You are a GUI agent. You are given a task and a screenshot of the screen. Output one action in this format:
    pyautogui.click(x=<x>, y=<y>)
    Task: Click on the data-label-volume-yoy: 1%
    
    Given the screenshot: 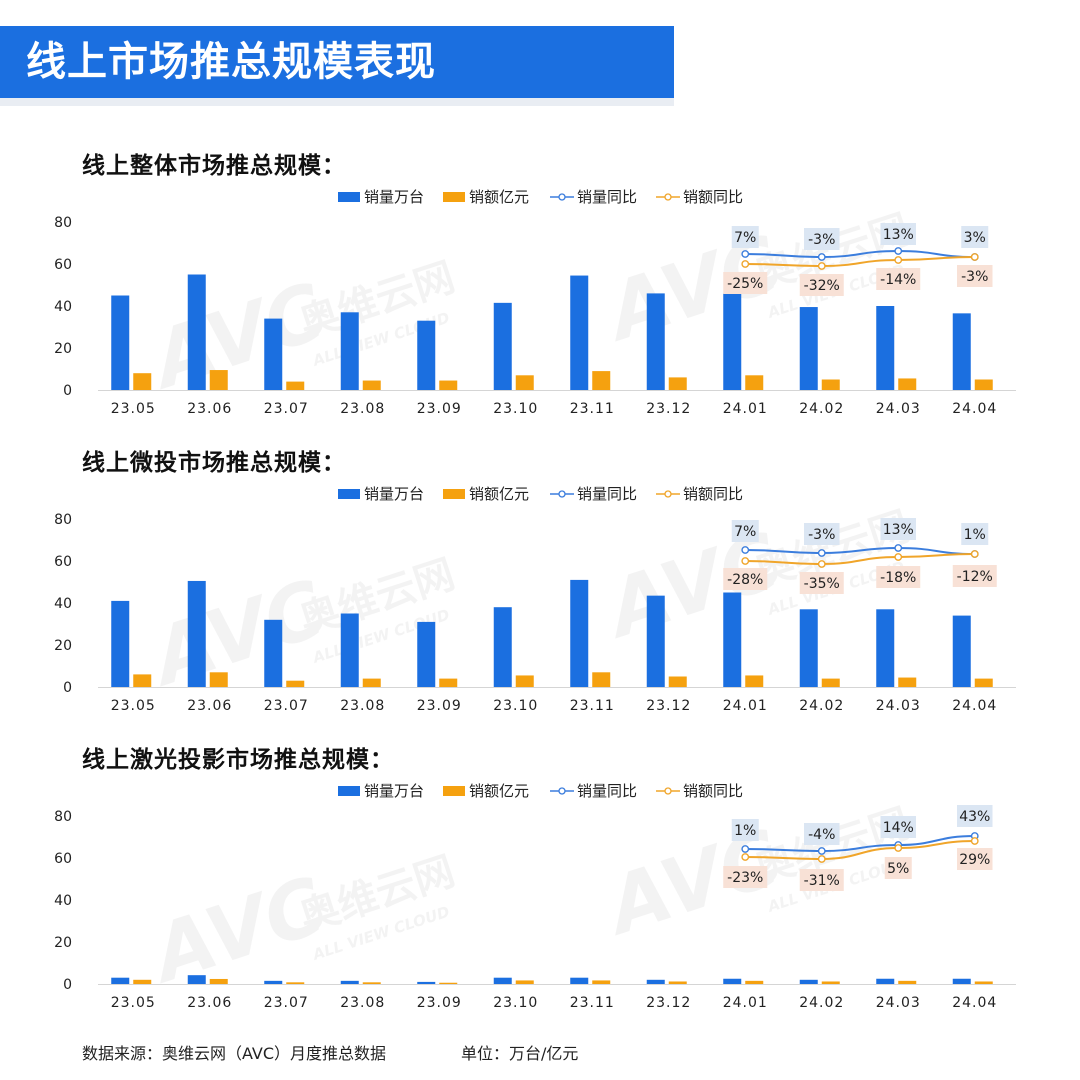 What is the action you would take?
    pyautogui.click(x=975, y=535)
    